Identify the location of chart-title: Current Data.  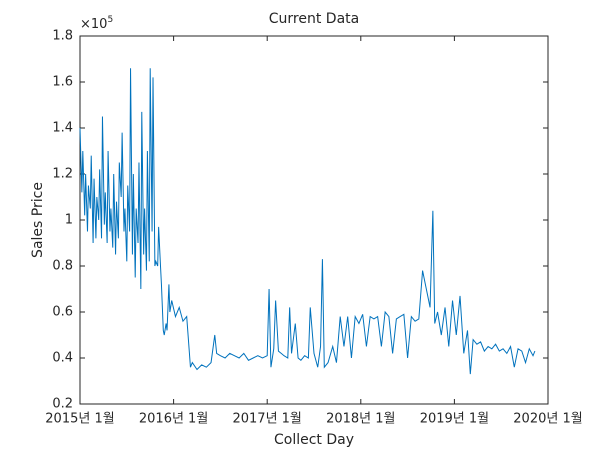
(314, 19).